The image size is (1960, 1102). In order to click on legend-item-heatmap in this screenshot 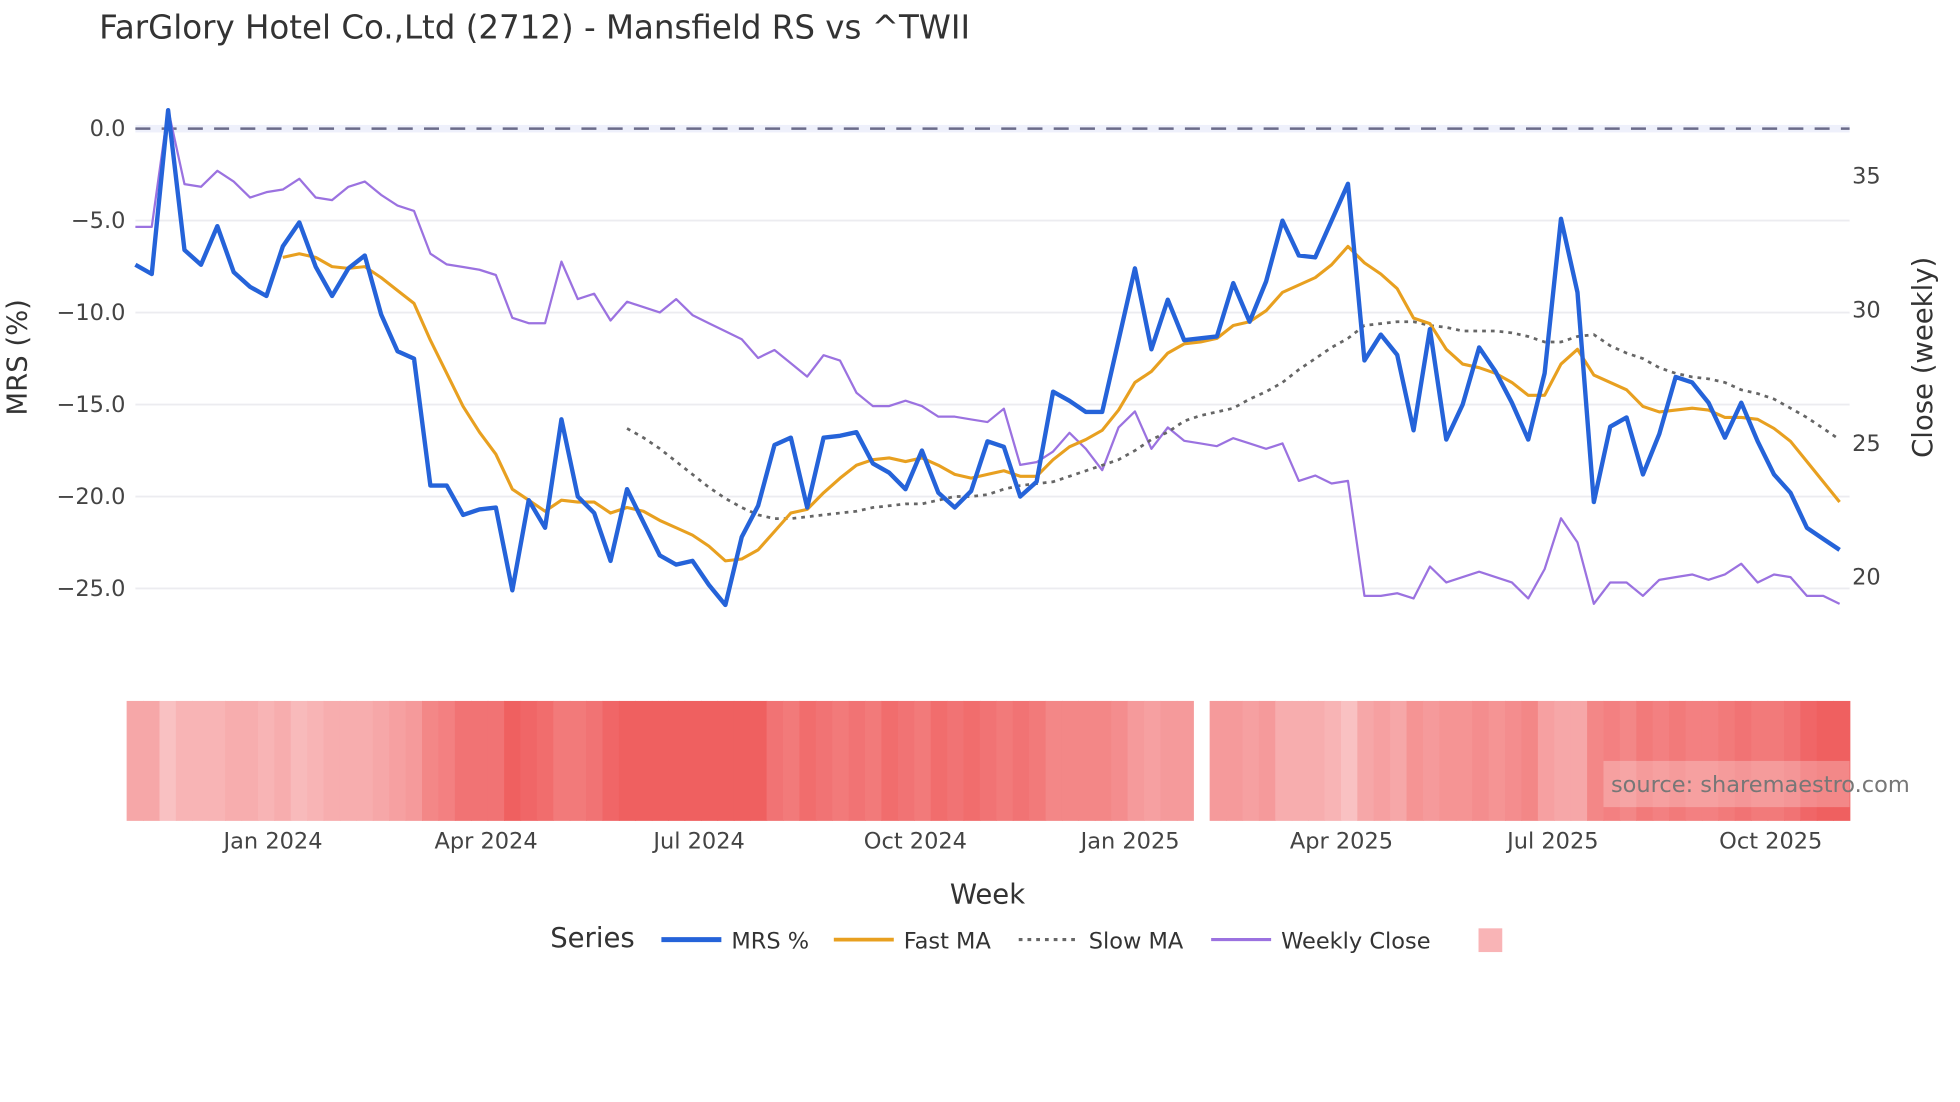, I will do `click(1490, 940)`.